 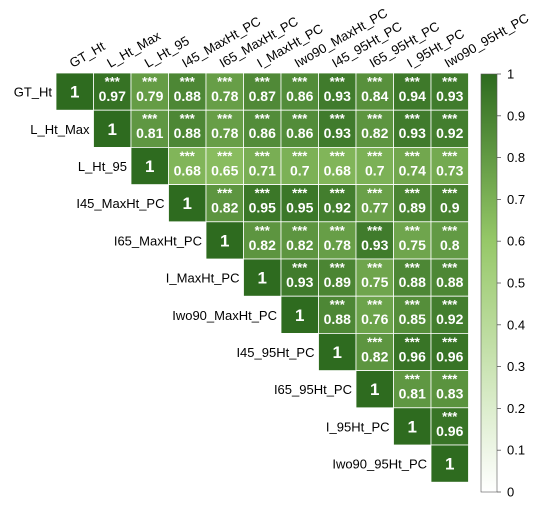 What do you see at coordinates (262, 96) in the screenshot?
I see `cell-value-label: 0.87` at bounding box center [262, 96].